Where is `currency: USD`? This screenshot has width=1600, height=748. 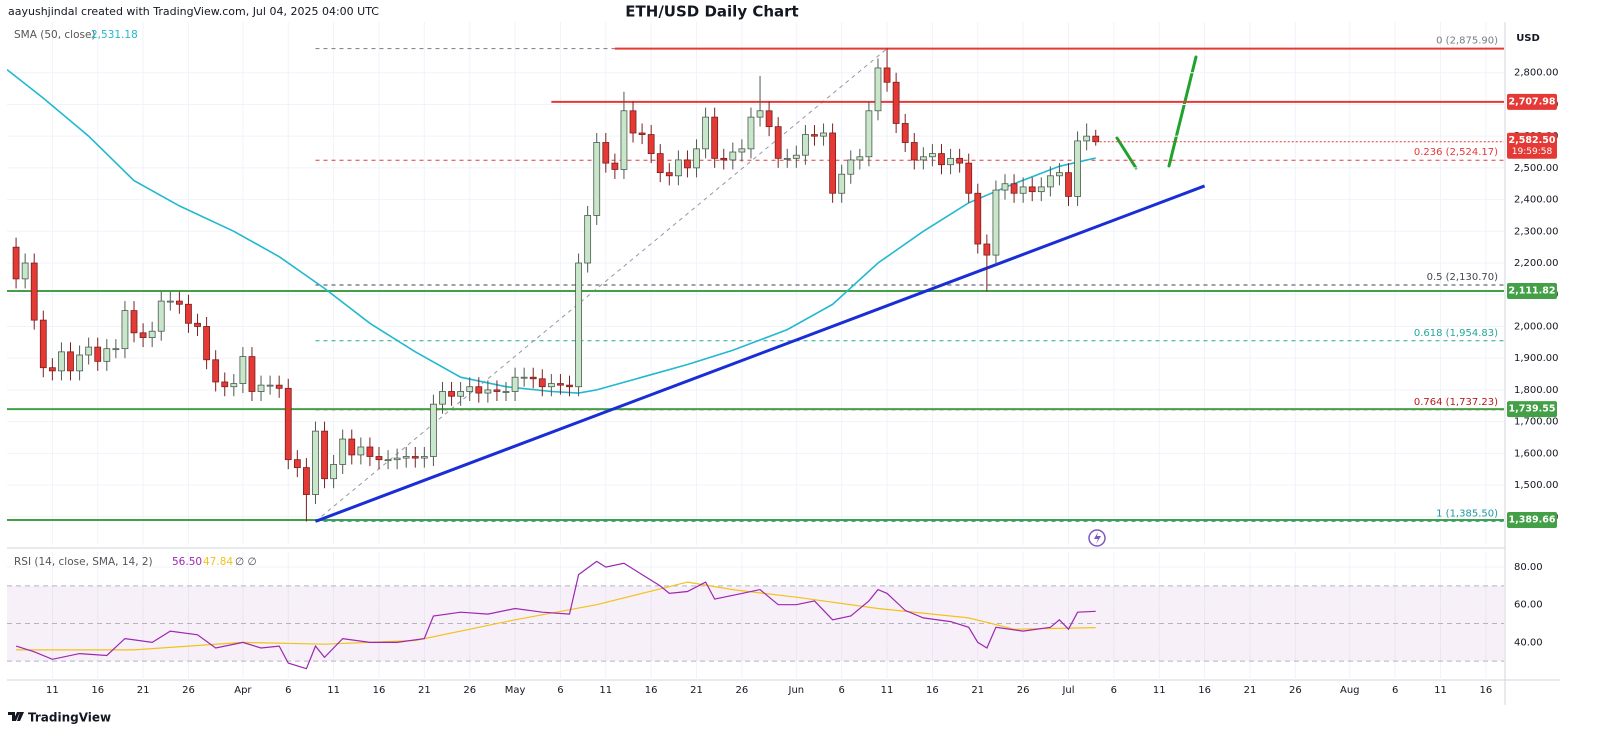
currency: USD is located at coordinates (1528, 38).